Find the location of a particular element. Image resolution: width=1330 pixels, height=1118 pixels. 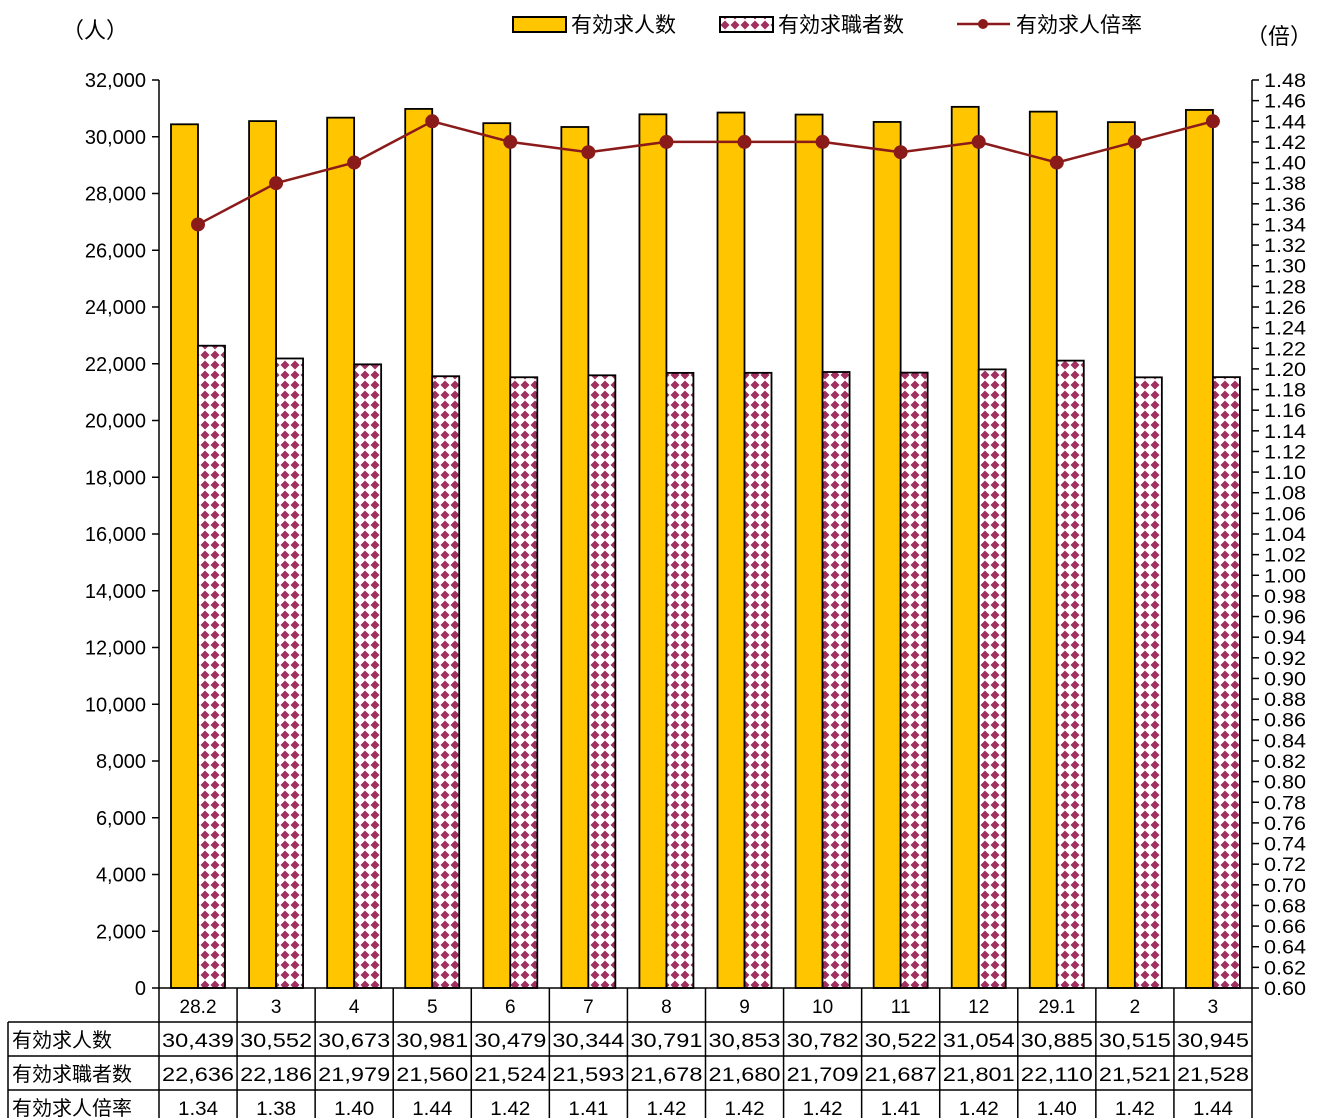

table-row-header: 有効求人倍率 is located at coordinates (72, 1107).